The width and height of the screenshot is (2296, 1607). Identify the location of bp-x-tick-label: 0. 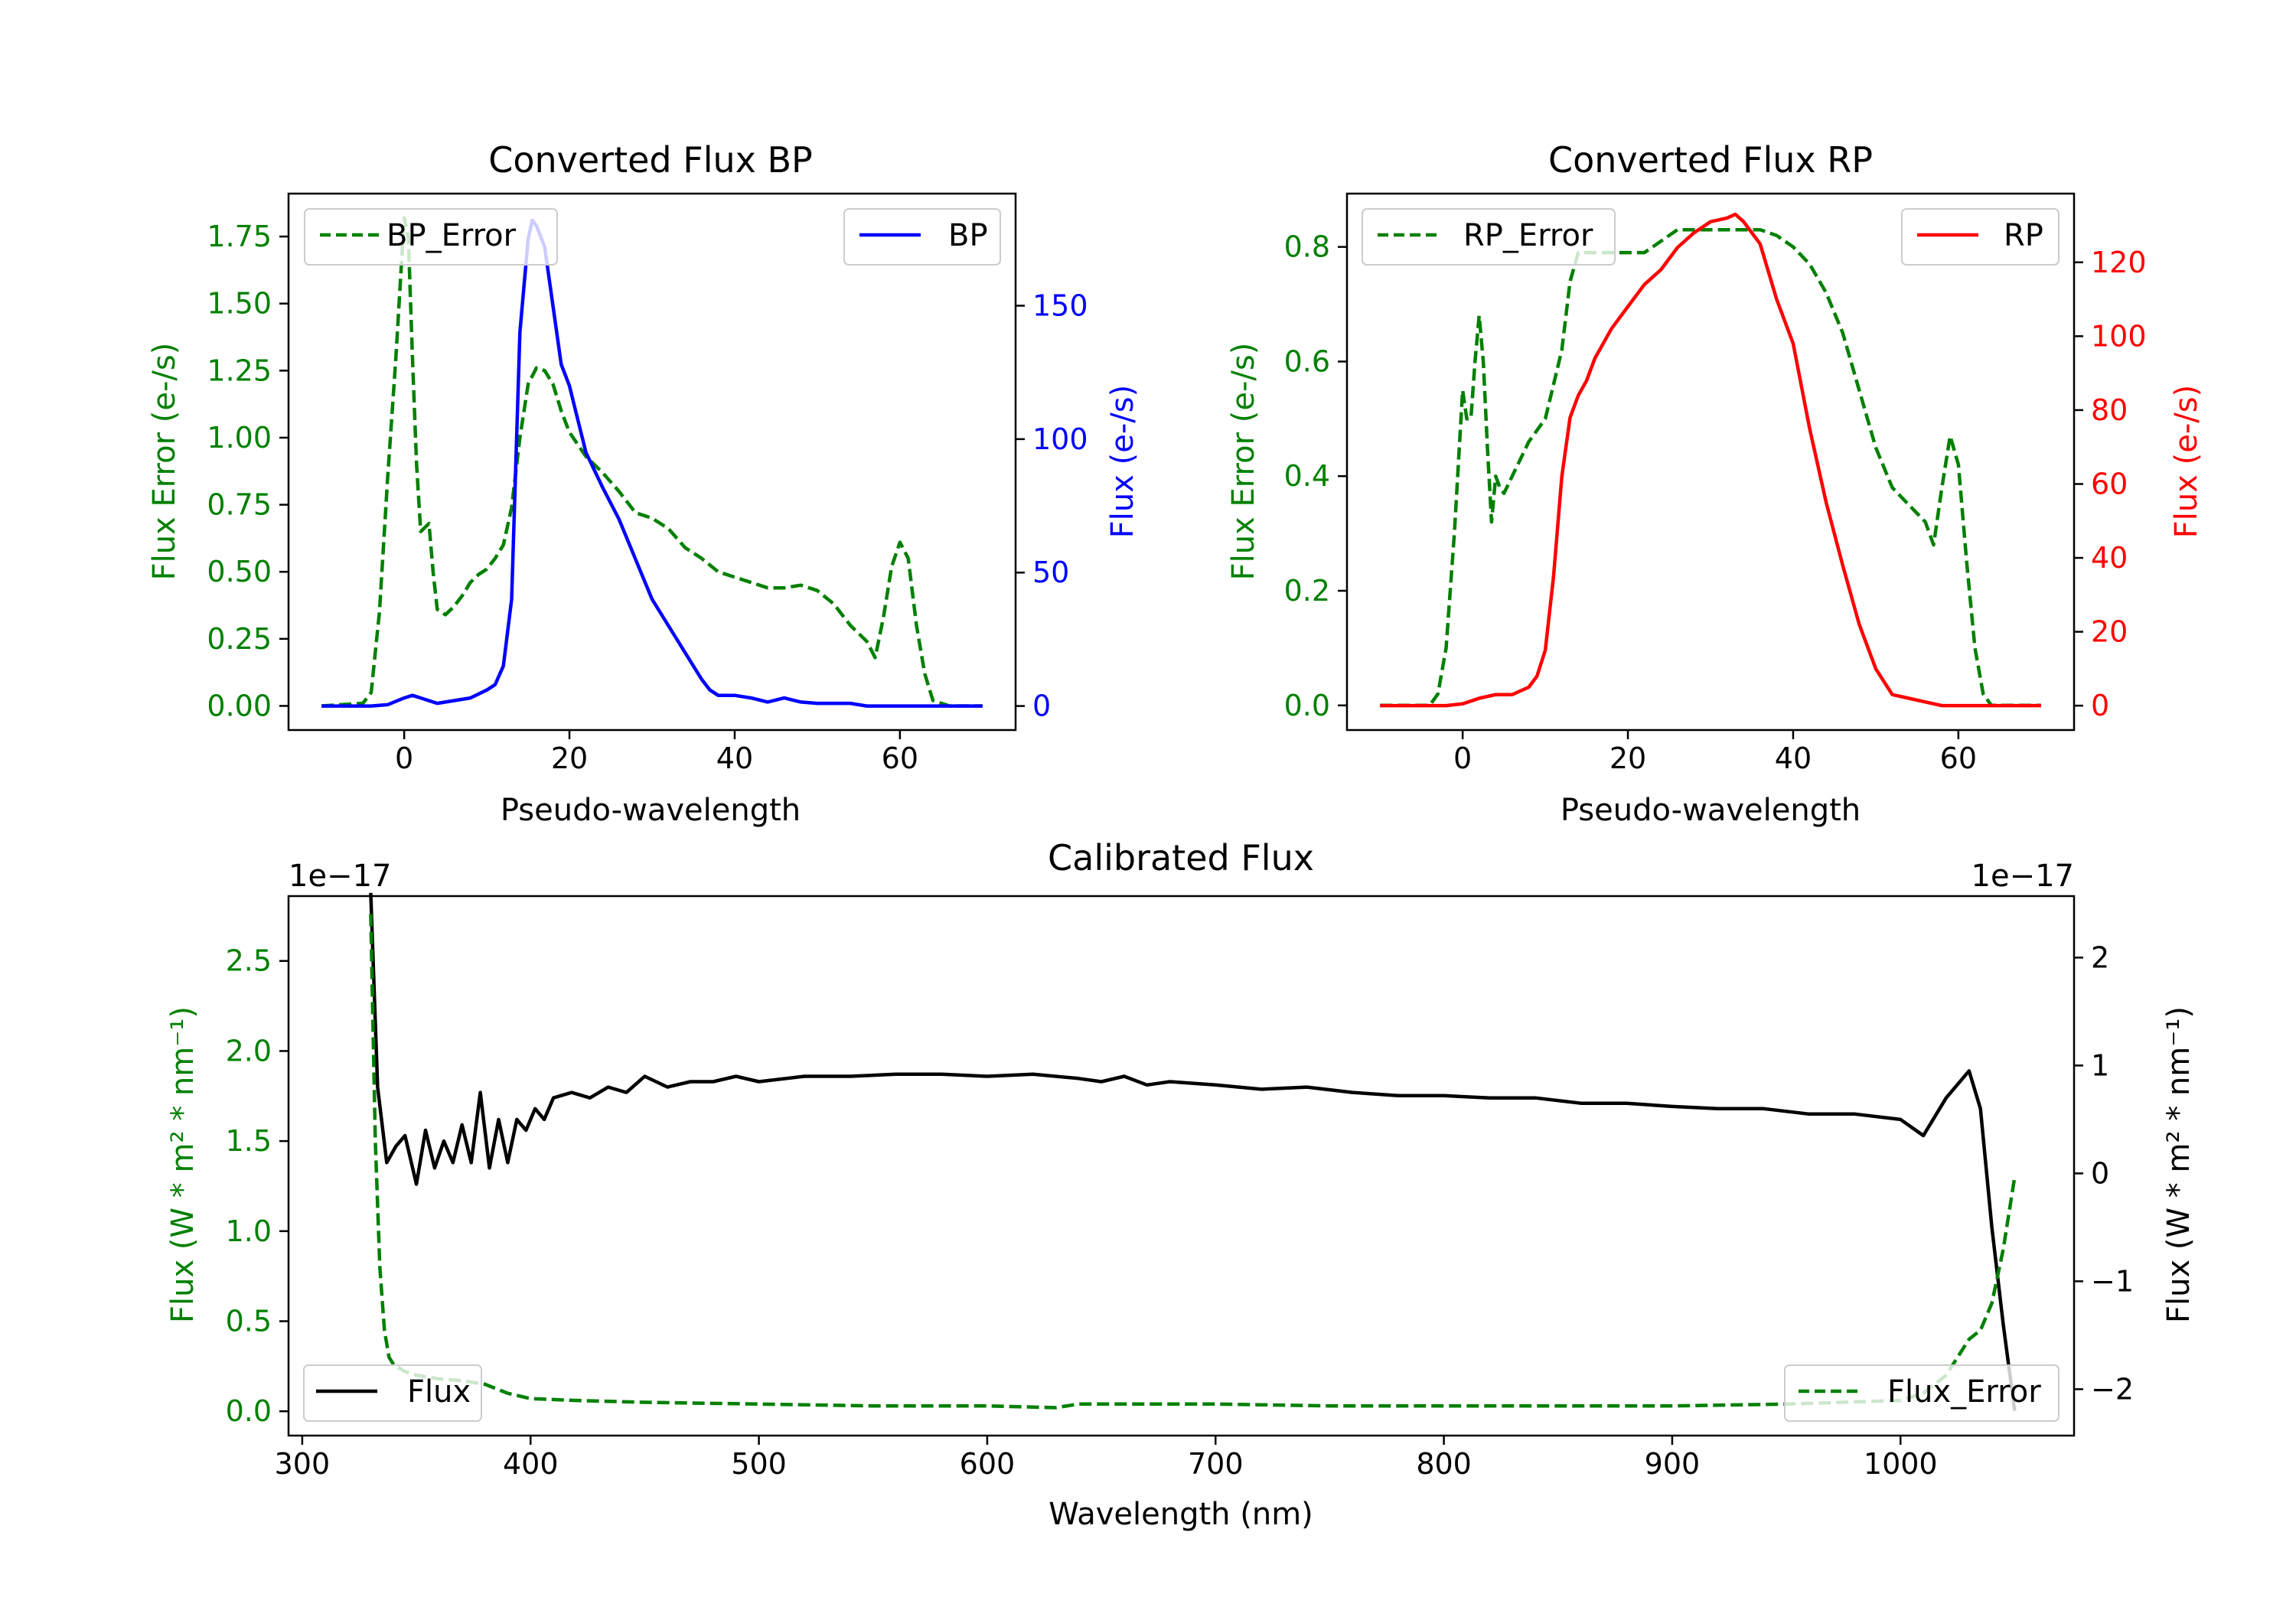
(404, 758).